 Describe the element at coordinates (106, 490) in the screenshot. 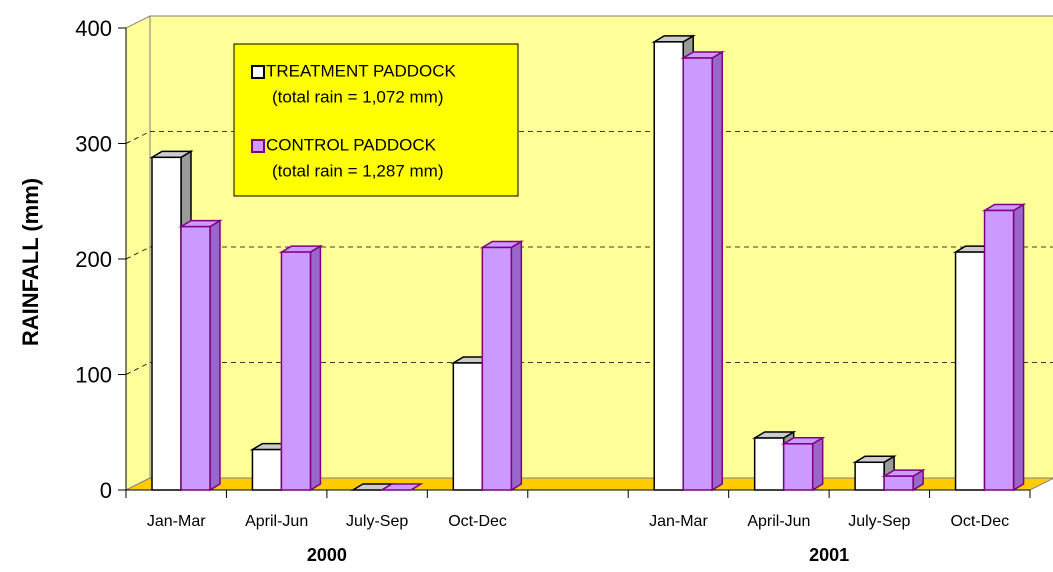

I see `y-tick-label: 0` at that location.